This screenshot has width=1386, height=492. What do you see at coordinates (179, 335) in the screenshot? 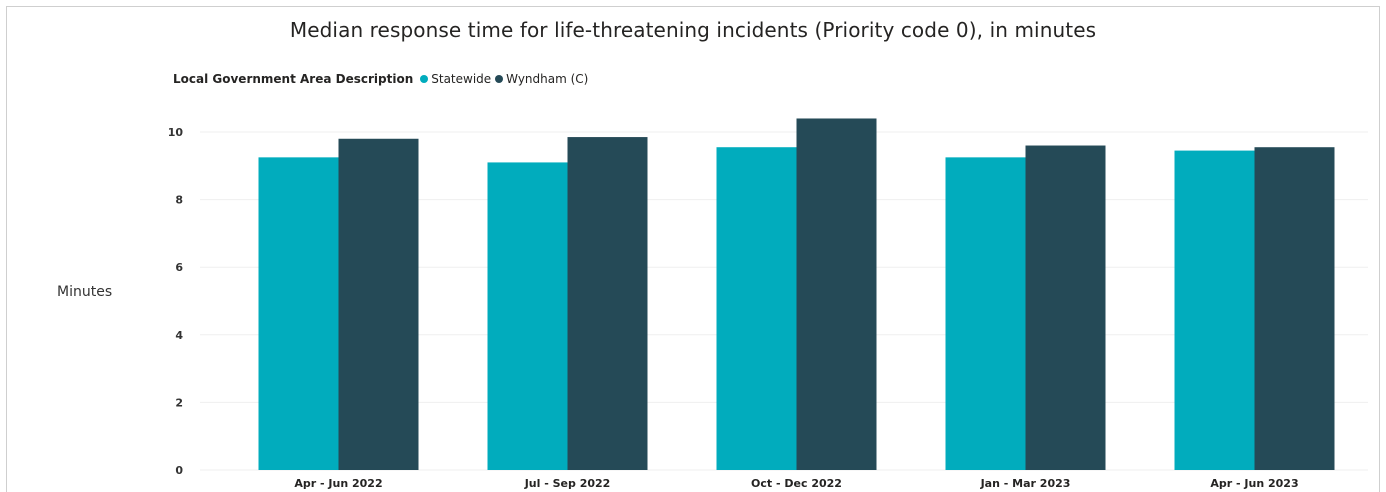
I see `y-tick-label: 4` at bounding box center [179, 335].